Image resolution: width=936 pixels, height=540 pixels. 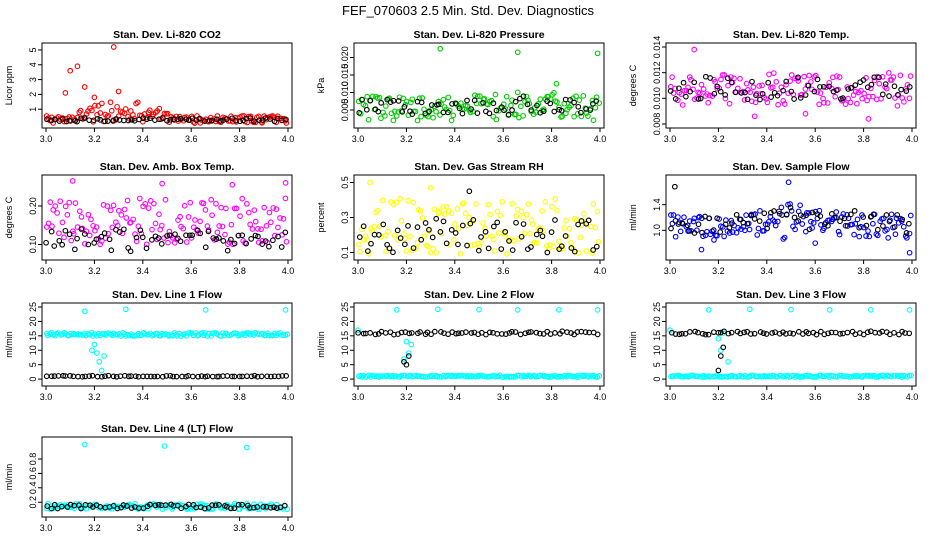 I want to click on y-tick-label: 10, so click(x=33, y=350).